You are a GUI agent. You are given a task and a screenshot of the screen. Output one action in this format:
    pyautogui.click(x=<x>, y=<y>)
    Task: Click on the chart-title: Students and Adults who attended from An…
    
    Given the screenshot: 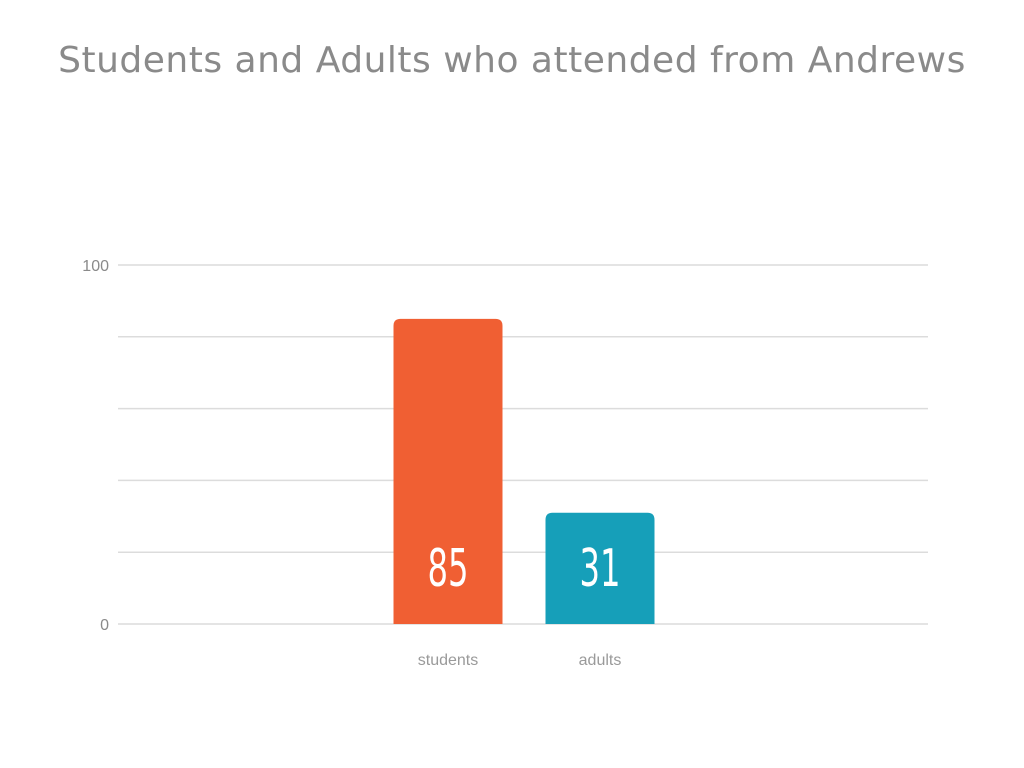 What is the action you would take?
    pyautogui.click(x=512, y=60)
    